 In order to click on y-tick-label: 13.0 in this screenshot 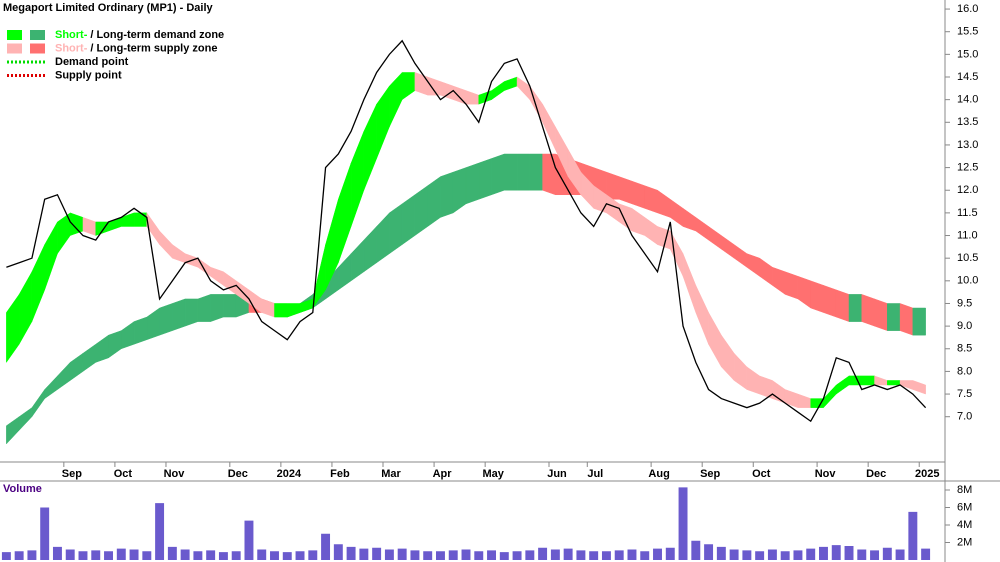, I will do `click(967, 145)`.